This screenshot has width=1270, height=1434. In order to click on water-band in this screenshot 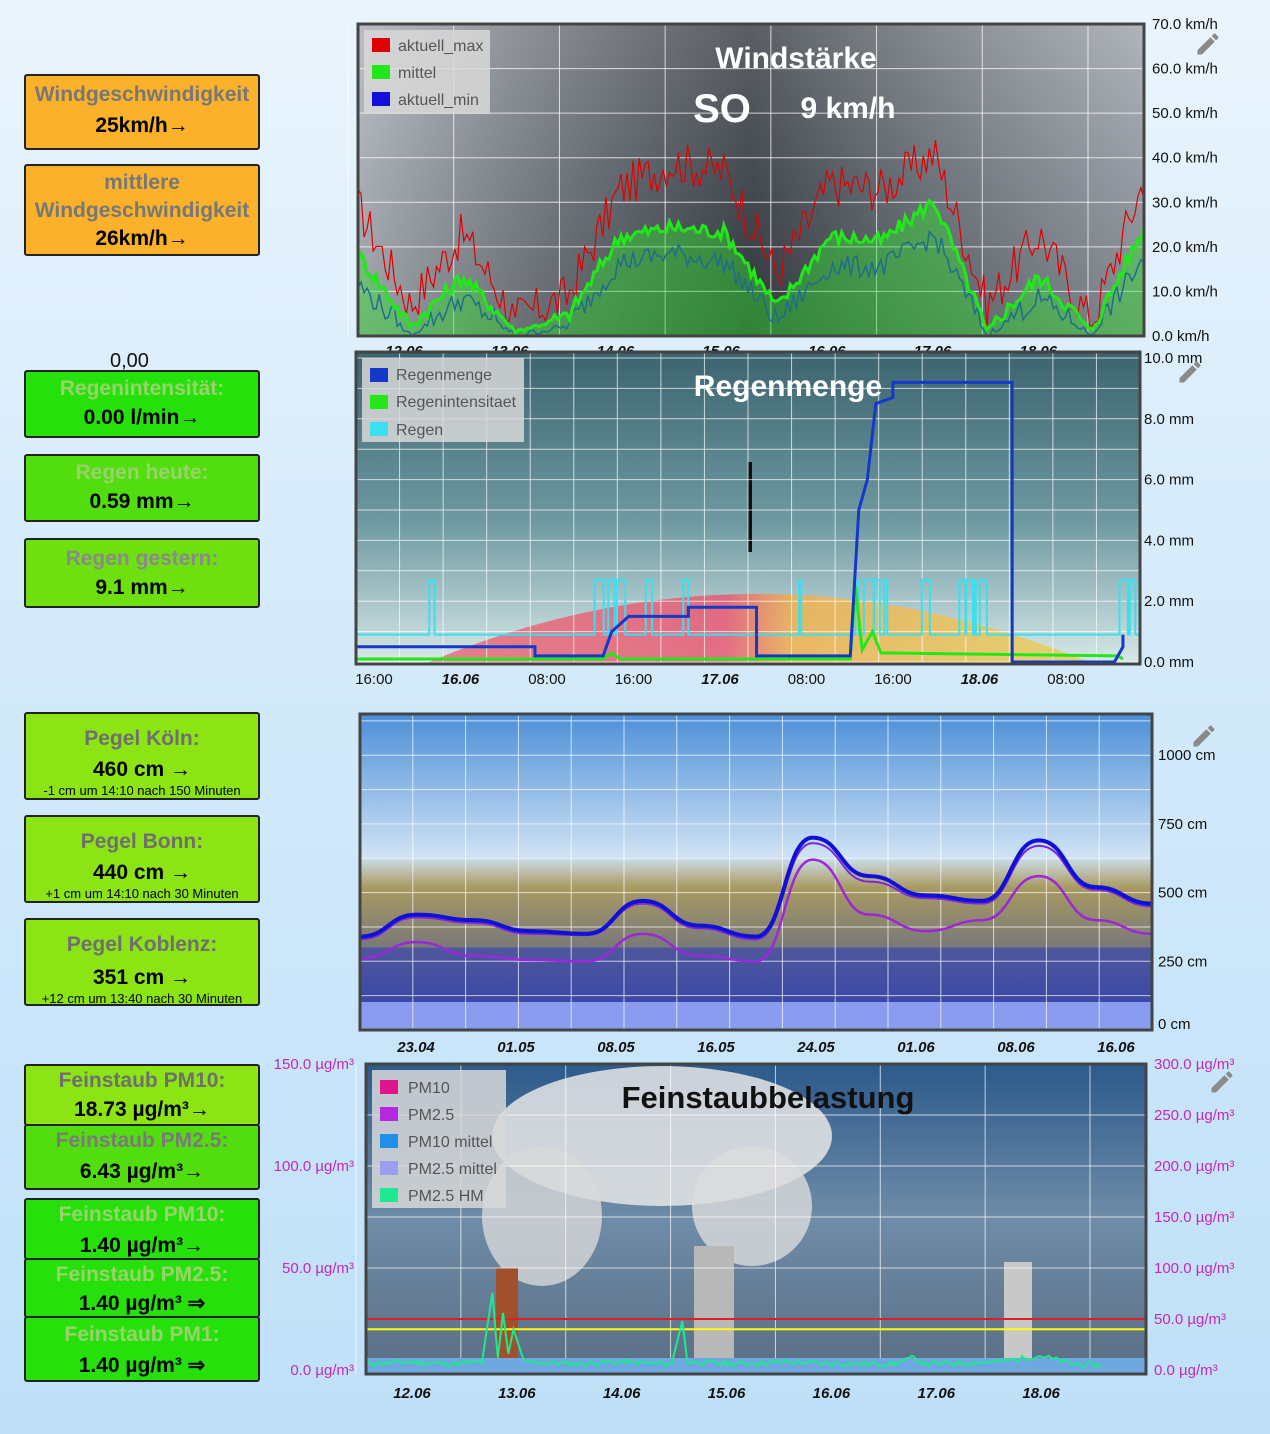, I will do `click(756, 1016)`.